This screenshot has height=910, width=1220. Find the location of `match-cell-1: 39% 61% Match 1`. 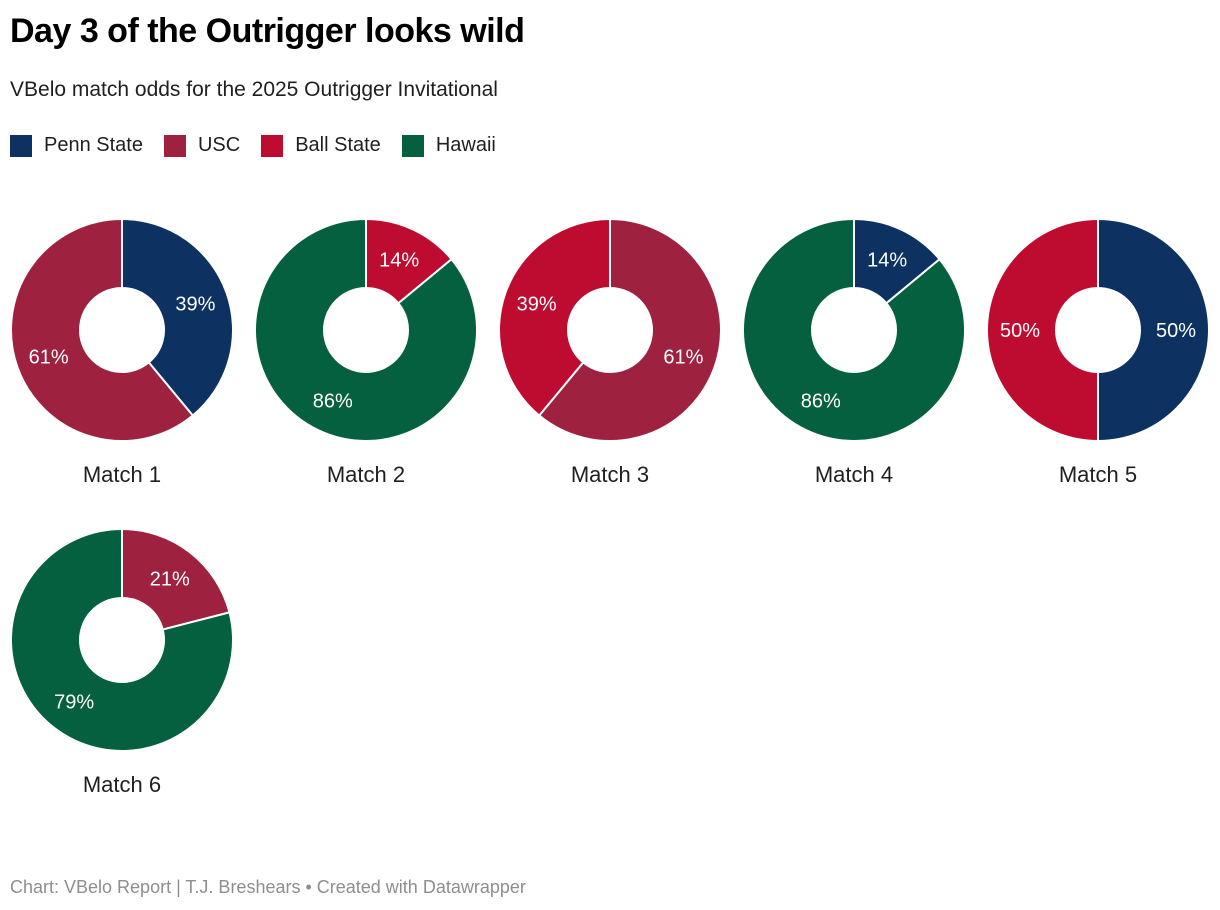

match-cell-1: 39% 61% Match 1 is located at coordinates (122, 353).